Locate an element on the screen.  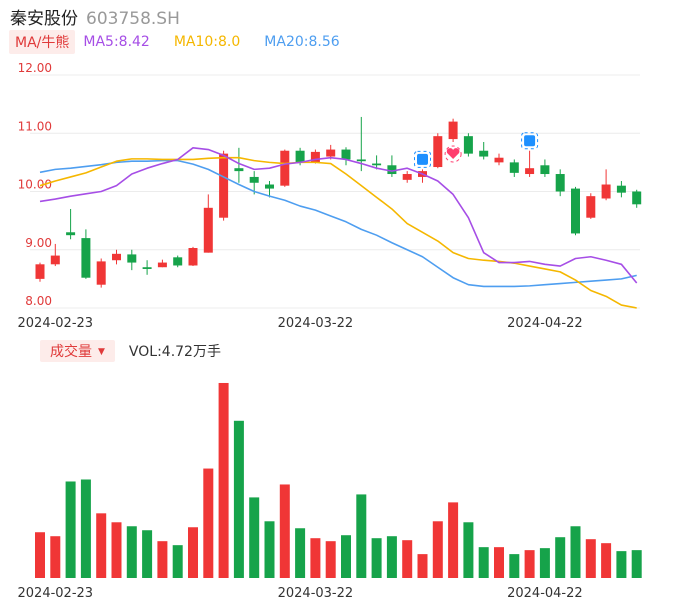
y-tick-label: 10.00 is located at coordinates (35, 185).